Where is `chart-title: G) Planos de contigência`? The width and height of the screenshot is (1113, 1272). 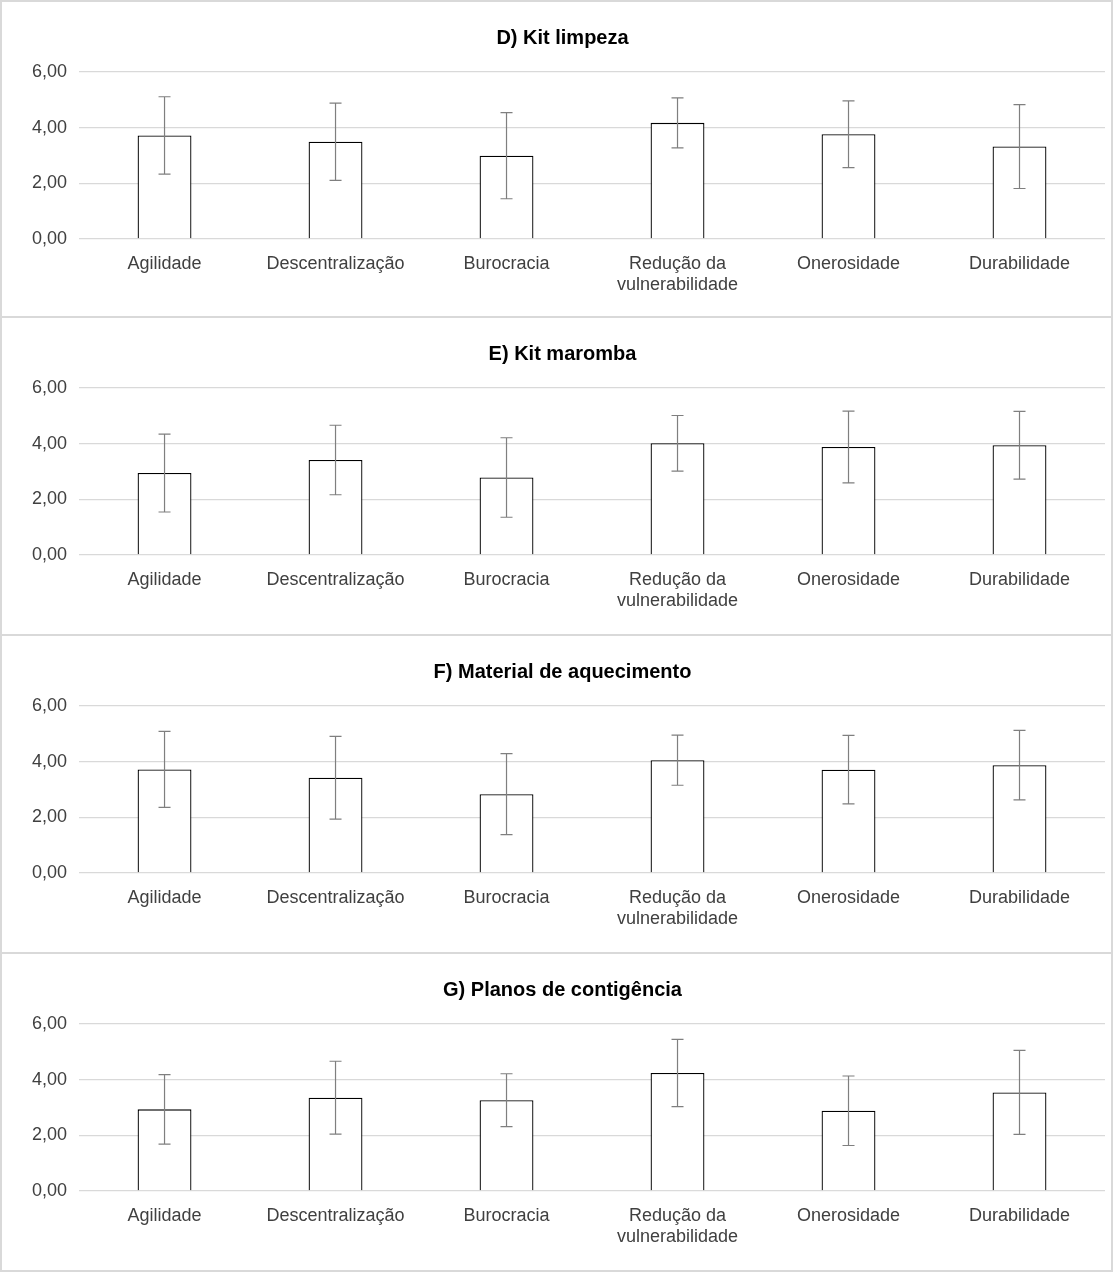 chart-title: G) Planos de contigência is located at coordinates (563, 988).